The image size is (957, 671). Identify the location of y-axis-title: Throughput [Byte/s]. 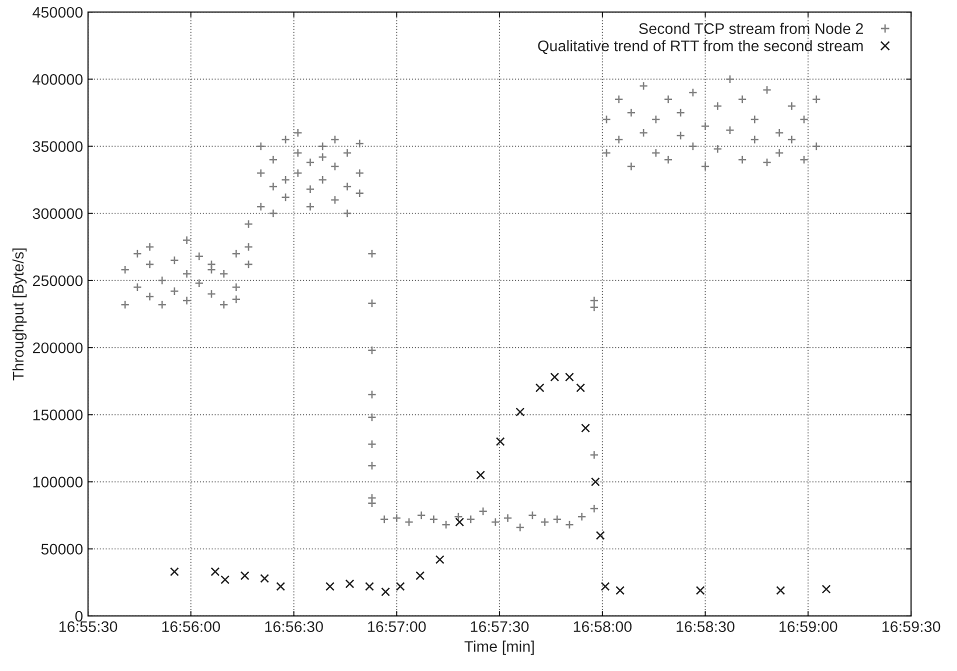
(19, 314).